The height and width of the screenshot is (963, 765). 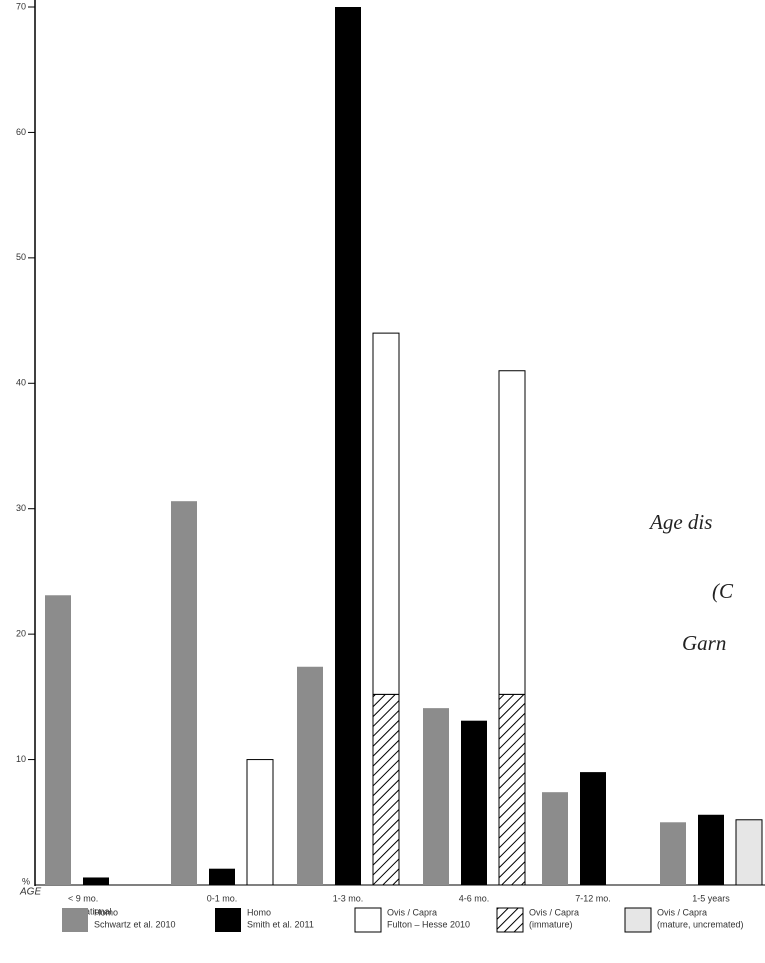 What do you see at coordinates (222, 898) in the screenshot?
I see `x-tick-label: 0-1 mo.` at bounding box center [222, 898].